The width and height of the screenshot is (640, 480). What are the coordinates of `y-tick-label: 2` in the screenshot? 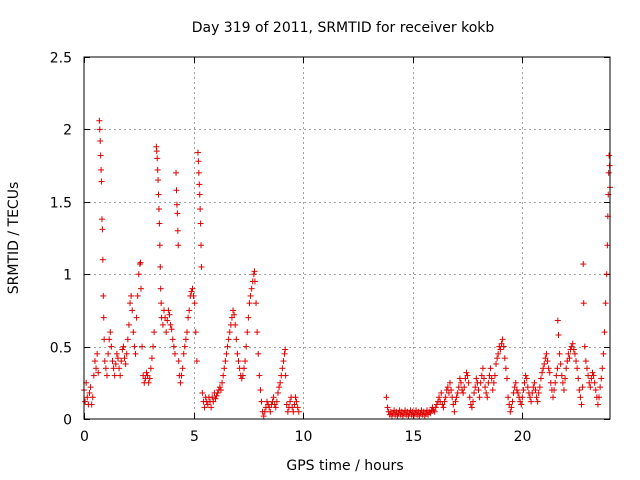 It's located at (67, 131).